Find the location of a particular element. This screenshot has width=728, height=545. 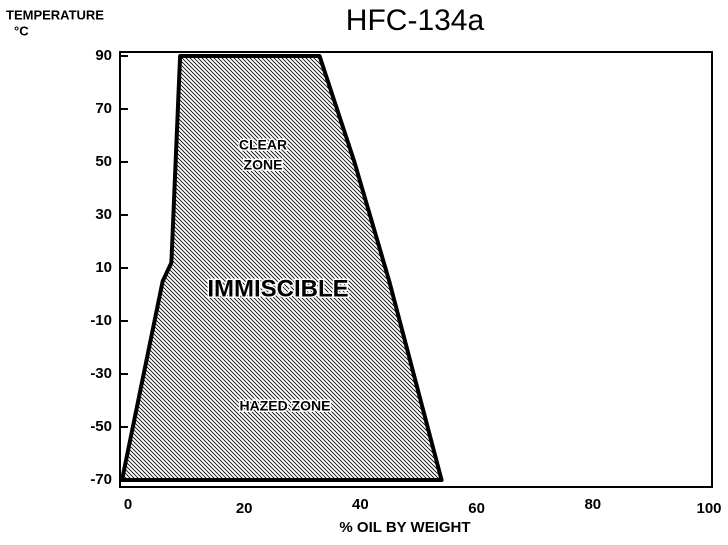

chart-title: HFC-134a is located at coordinates (415, 20).